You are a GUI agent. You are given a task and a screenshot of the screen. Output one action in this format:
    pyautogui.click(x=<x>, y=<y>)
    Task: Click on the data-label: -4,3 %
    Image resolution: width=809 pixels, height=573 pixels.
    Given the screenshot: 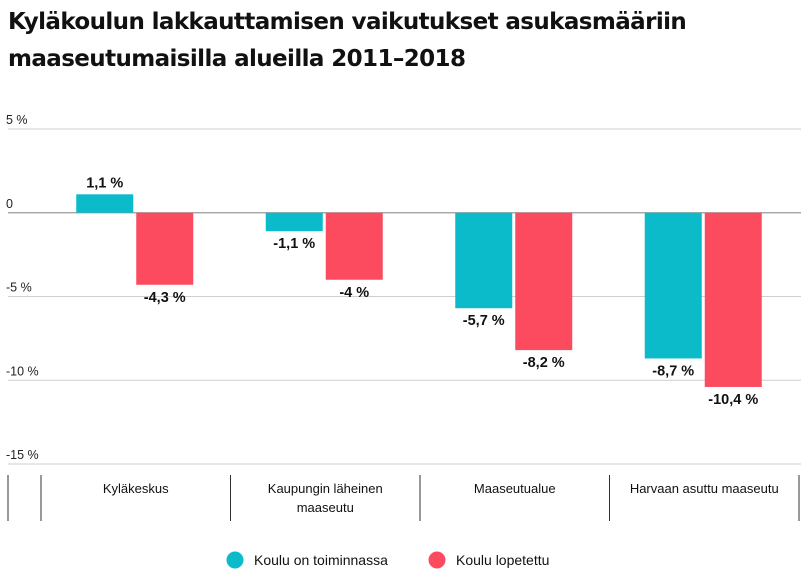 What is the action you would take?
    pyautogui.click(x=165, y=298)
    